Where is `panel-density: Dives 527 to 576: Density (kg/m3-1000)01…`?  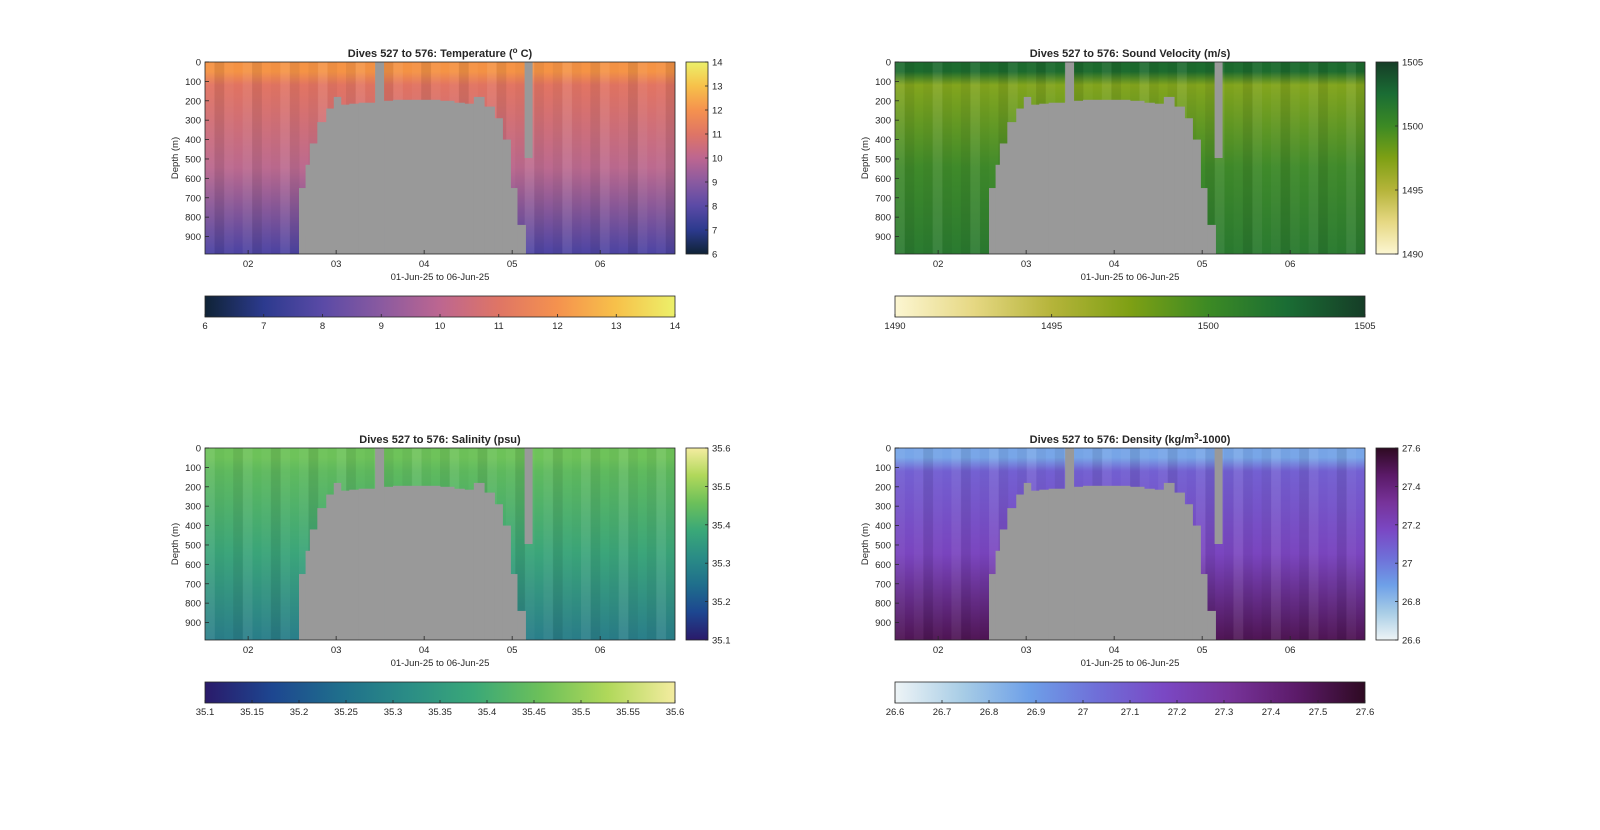
panel-density: Dives 527 to 576: Density (kg/m3-1000)01… is located at coordinates (1140, 575).